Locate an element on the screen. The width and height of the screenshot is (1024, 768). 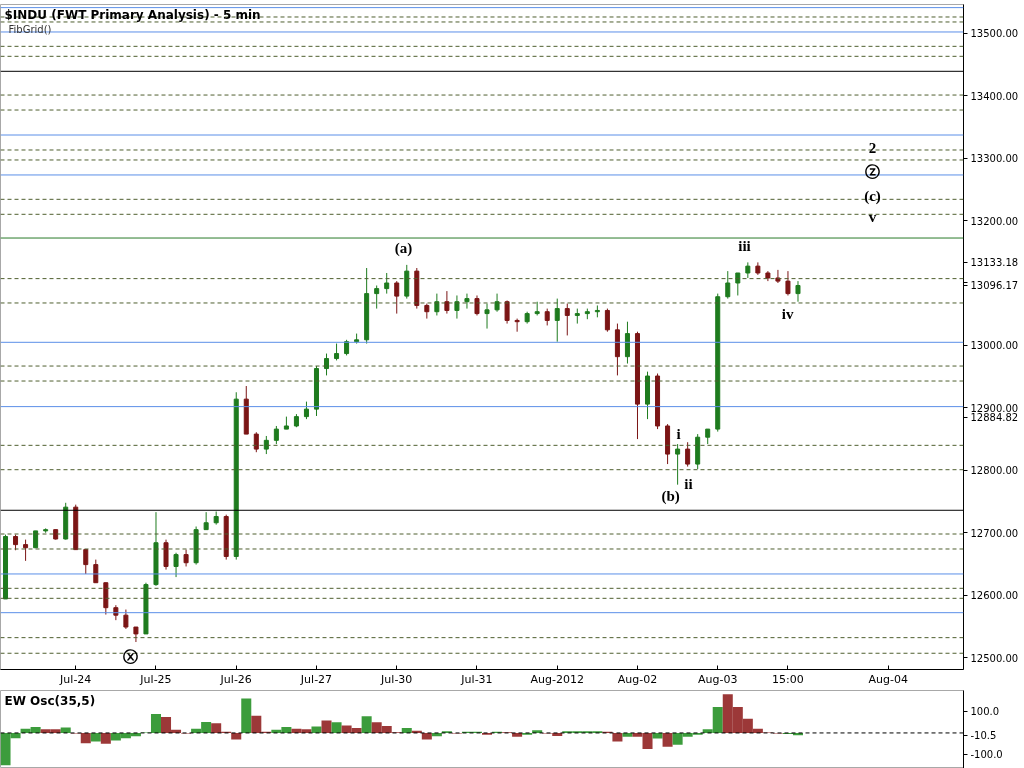
y-tick-label: 12884.82 is located at coordinates (994, 418).